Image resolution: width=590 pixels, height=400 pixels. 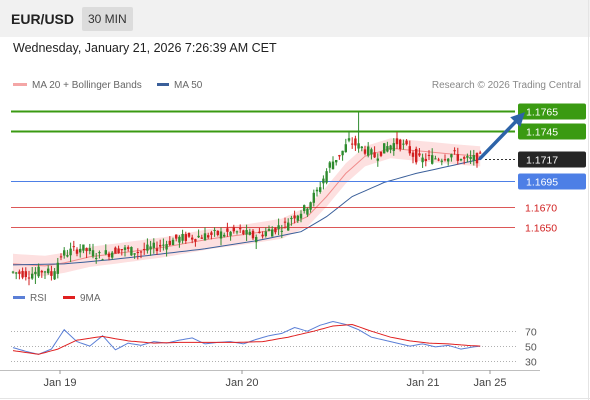 What do you see at coordinates (531, 348) in the screenshot?
I see `rsi-tick-label: 50` at bounding box center [531, 348].